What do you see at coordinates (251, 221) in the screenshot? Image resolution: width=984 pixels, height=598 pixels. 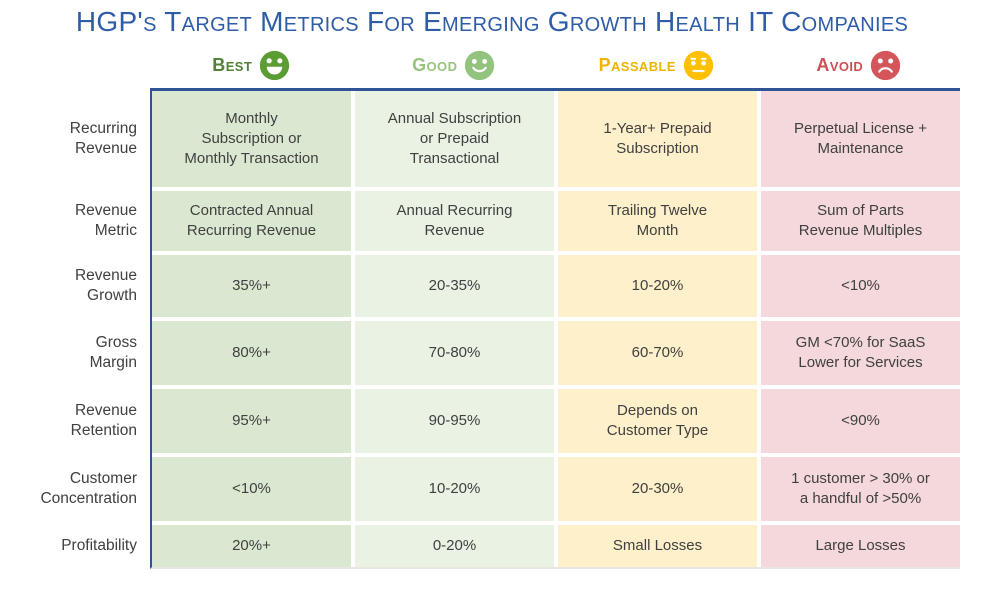 I see `table-cell-best: Contracted Annual Recurring Revenue` at bounding box center [251, 221].